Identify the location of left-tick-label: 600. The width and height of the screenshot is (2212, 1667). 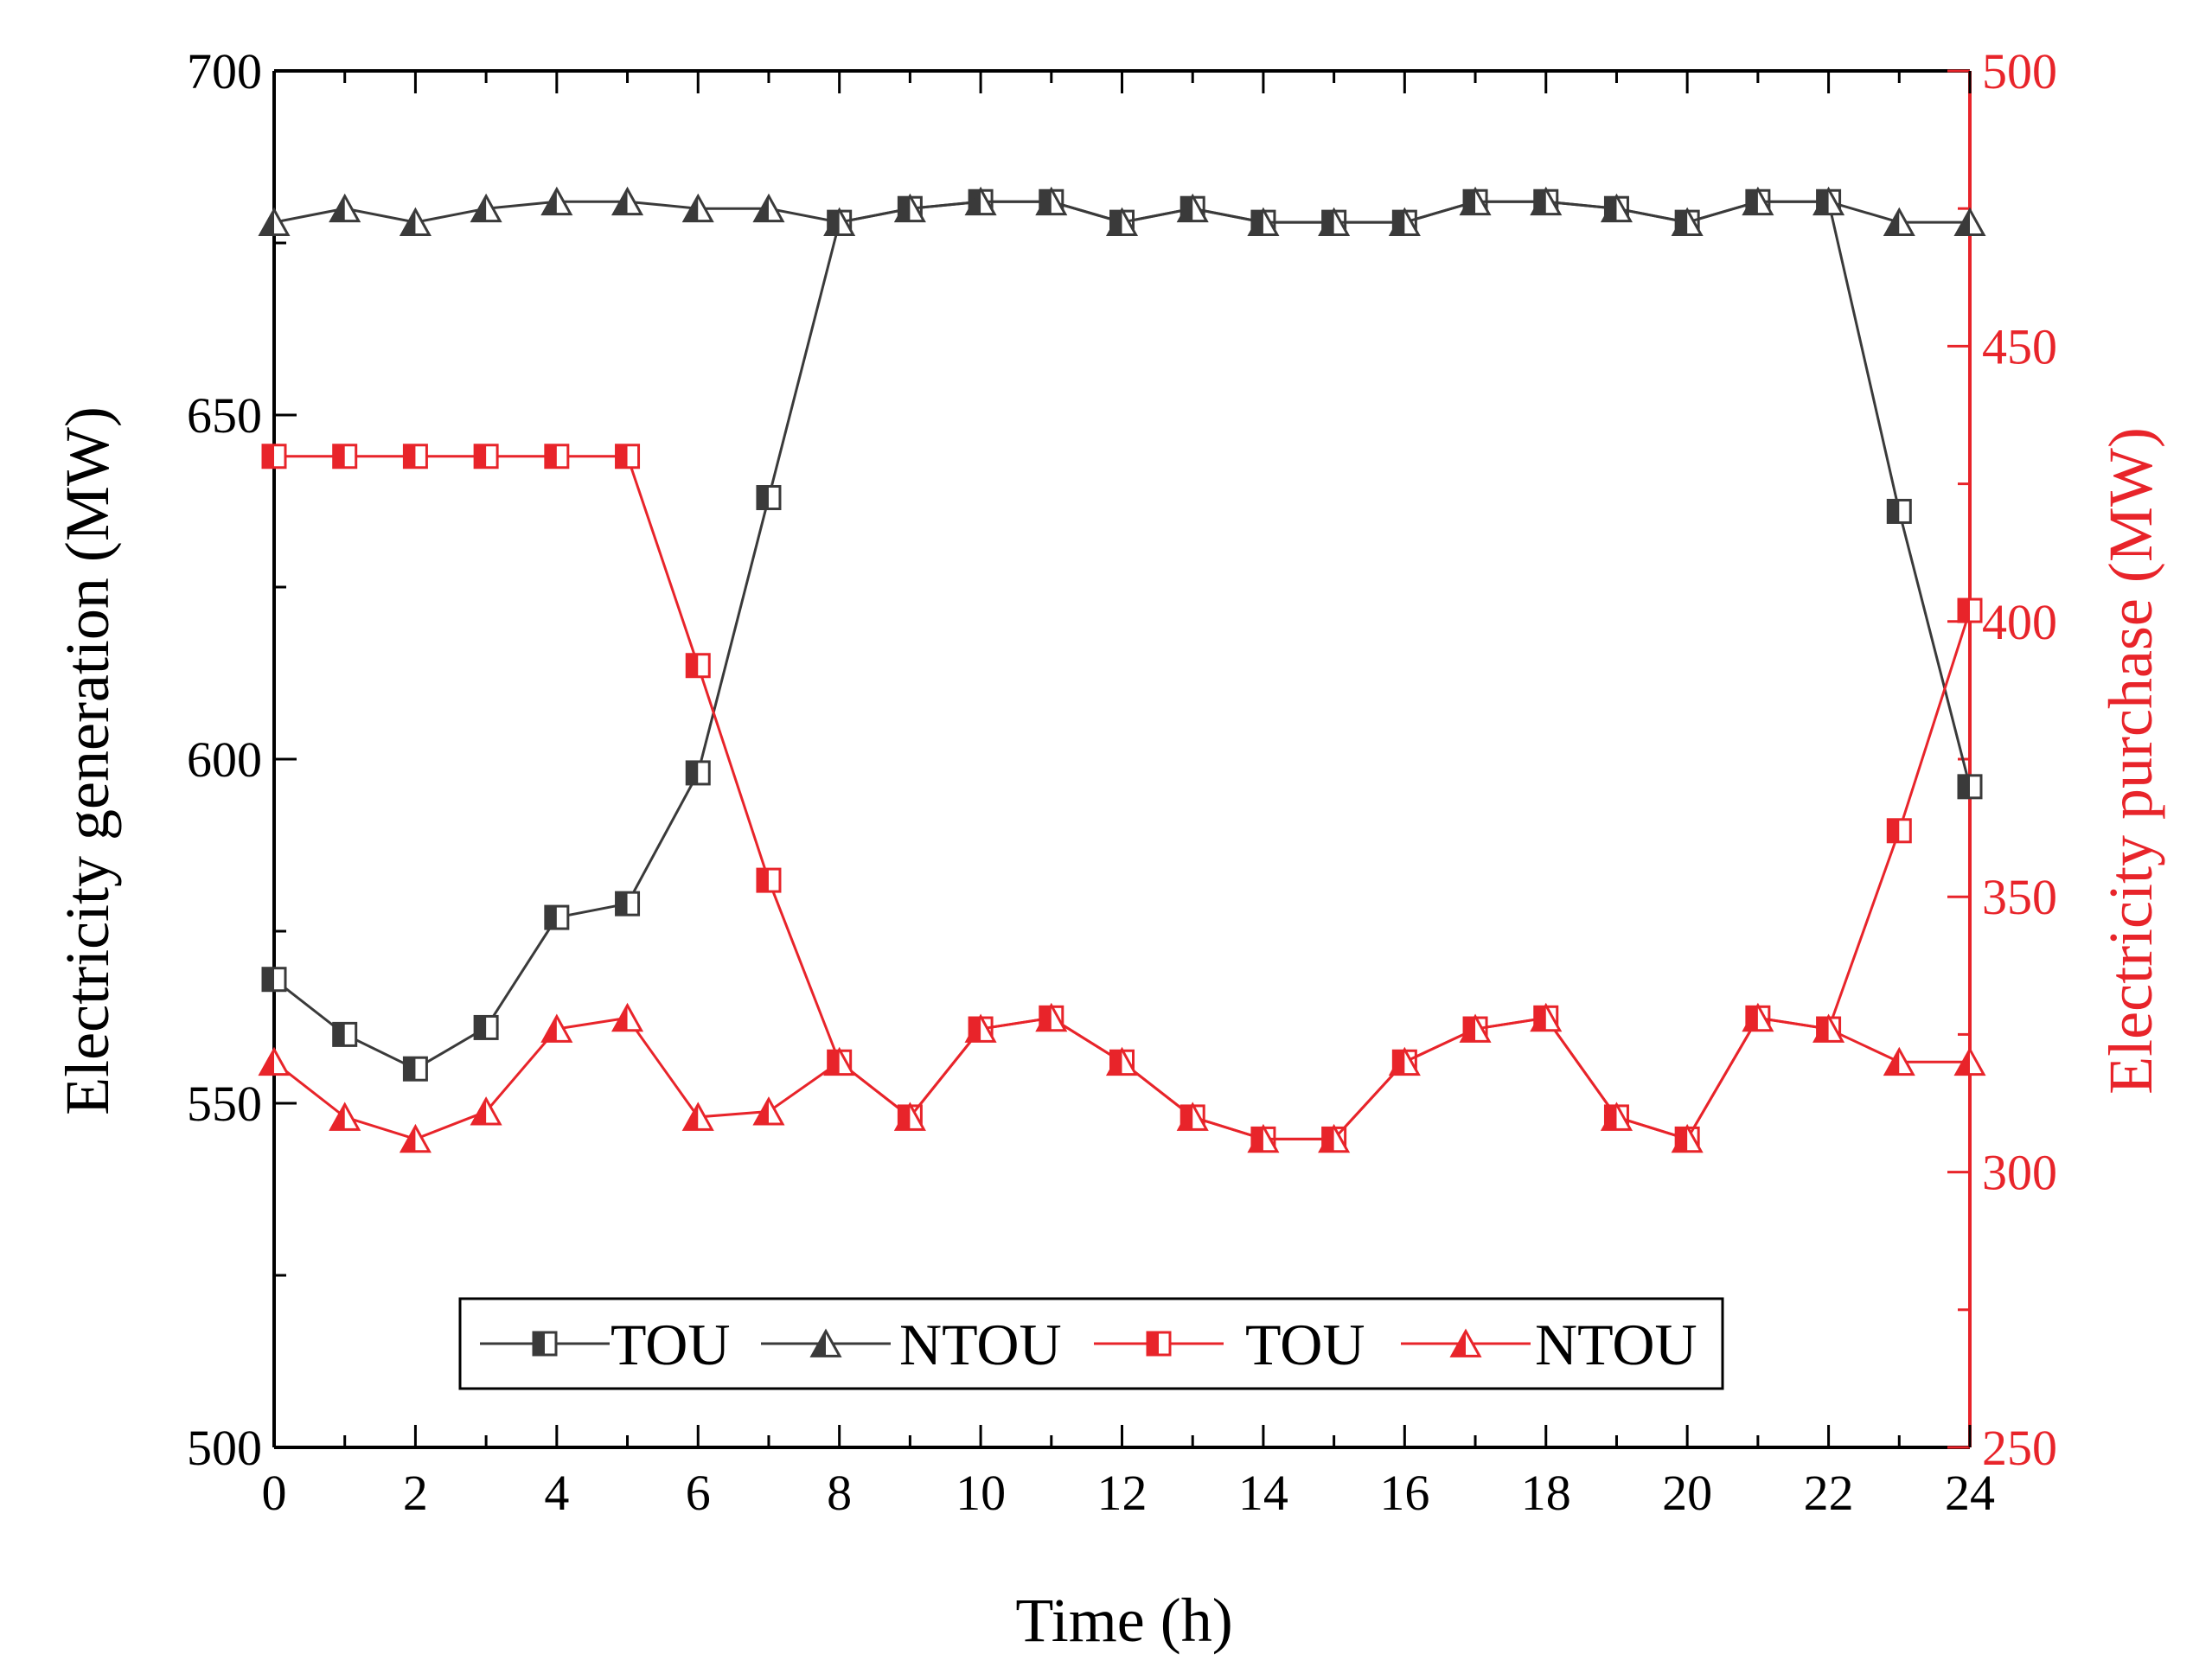
(224, 760).